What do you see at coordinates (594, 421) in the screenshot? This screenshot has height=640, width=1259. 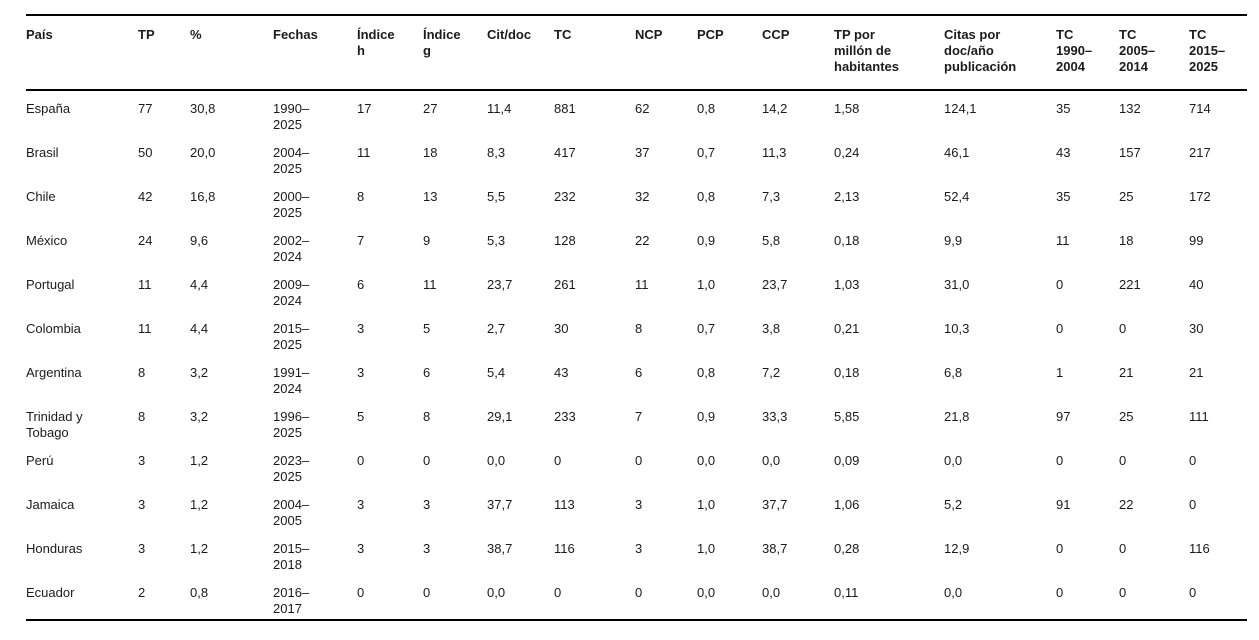 I see `table-cell-tc: 233` at bounding box center [594, 421].